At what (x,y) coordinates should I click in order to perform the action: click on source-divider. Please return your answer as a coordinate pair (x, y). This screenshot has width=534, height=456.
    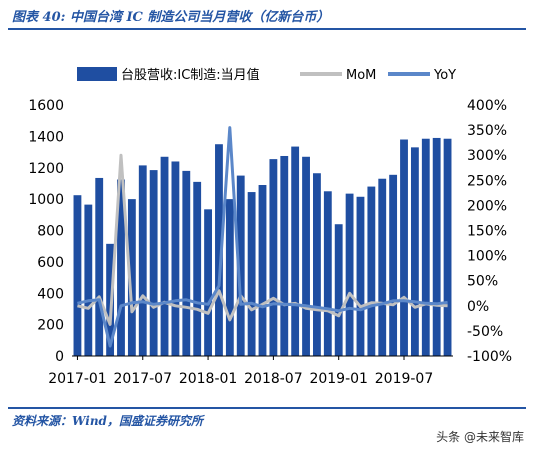
    Looking at the image, I should click on (267, 408).